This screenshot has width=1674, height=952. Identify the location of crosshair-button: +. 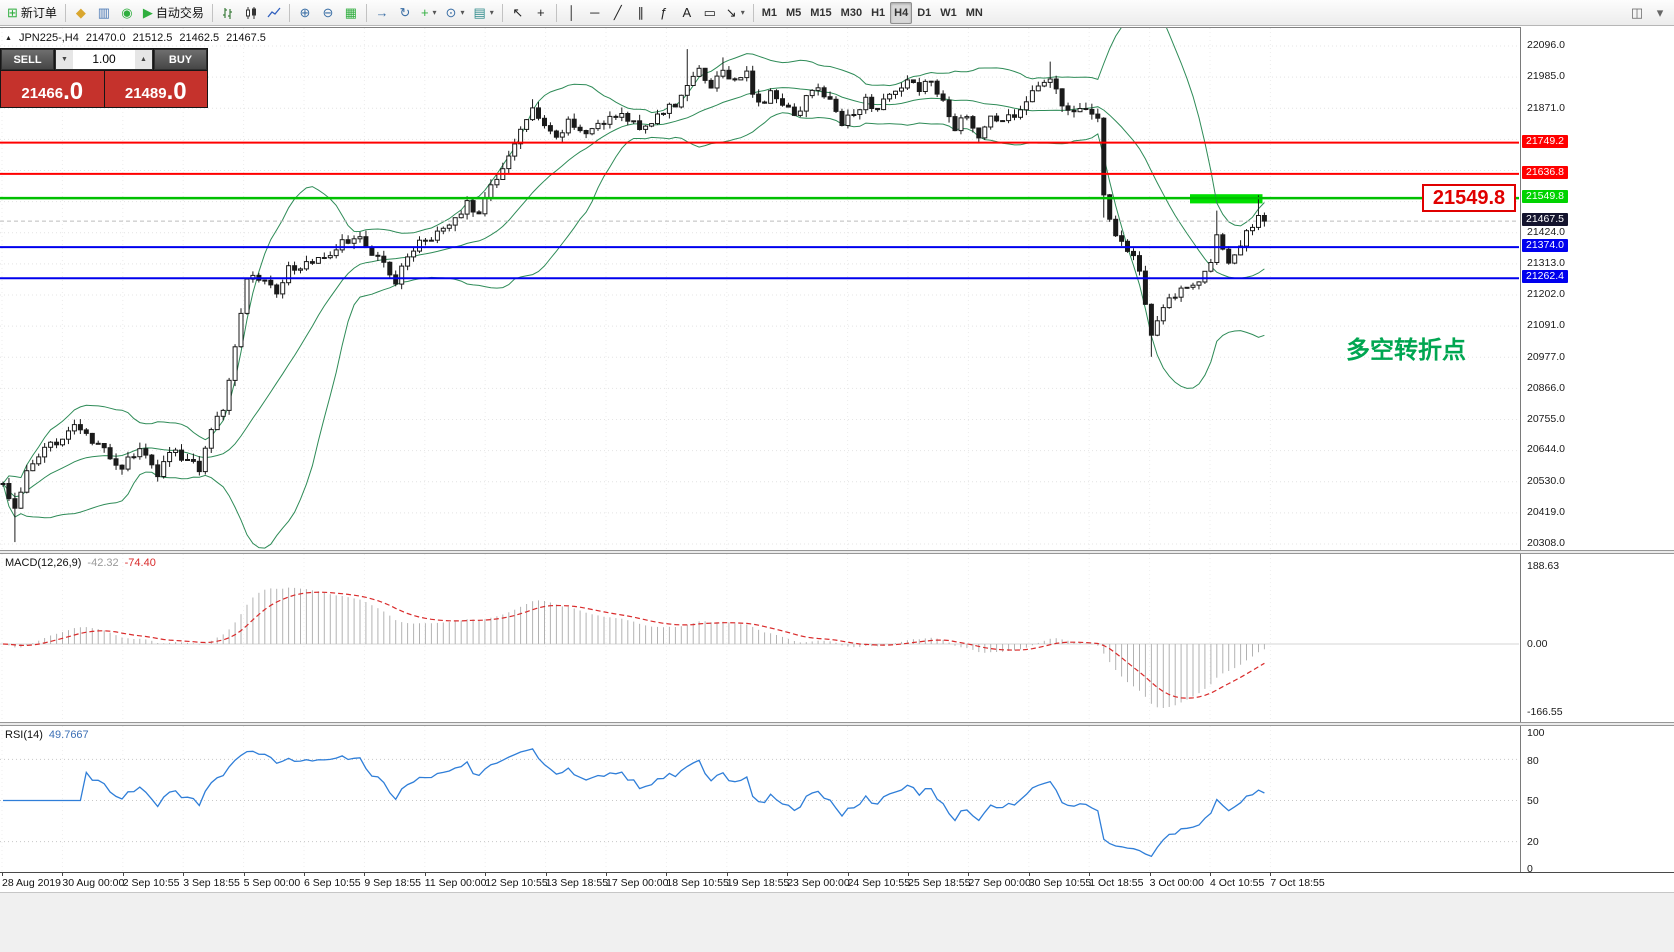
(541, 13).